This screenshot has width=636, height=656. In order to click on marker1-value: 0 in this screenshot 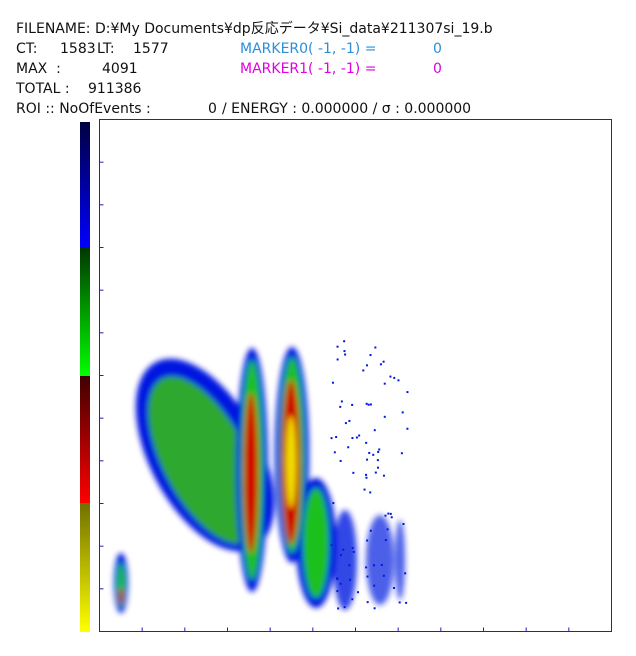, I will do `click(437, 69)`.